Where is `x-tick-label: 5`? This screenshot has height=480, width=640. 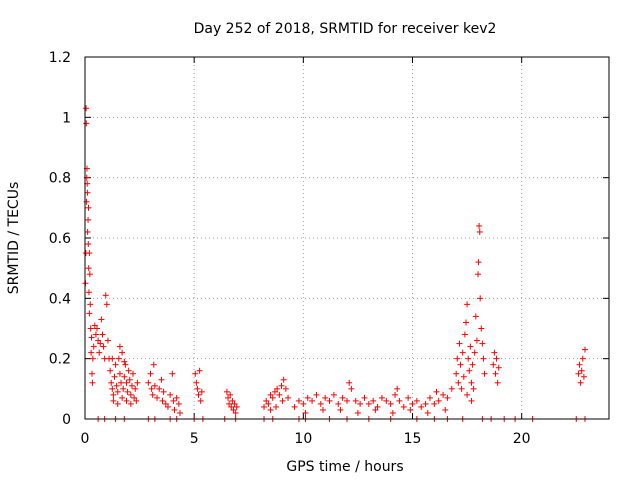 x-tick-label: 5 is located at coordinates (194, 439).